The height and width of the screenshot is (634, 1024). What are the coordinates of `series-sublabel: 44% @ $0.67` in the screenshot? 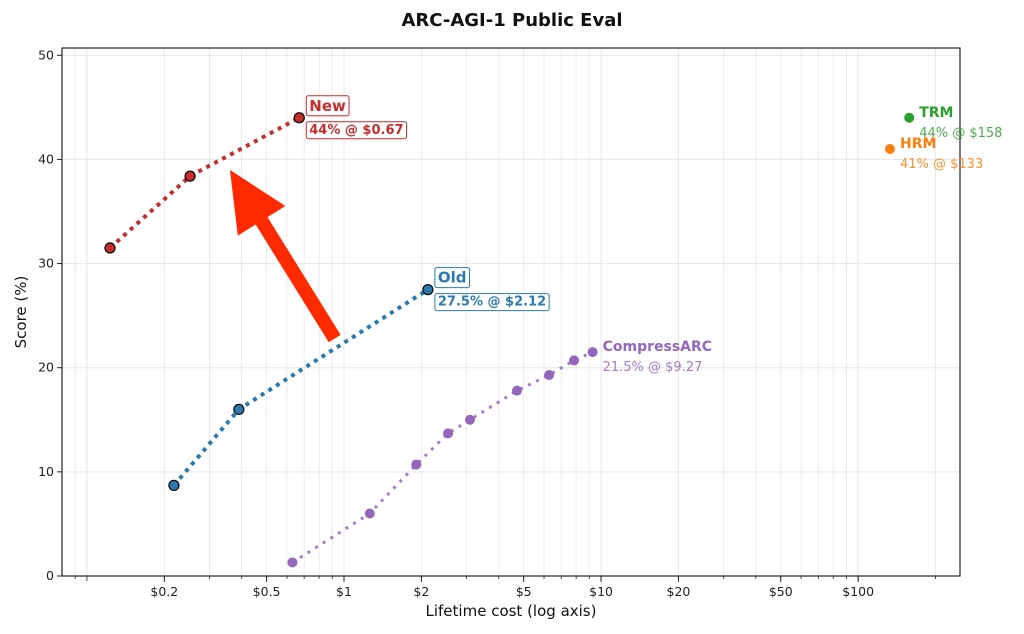 It's located at (356, 130).